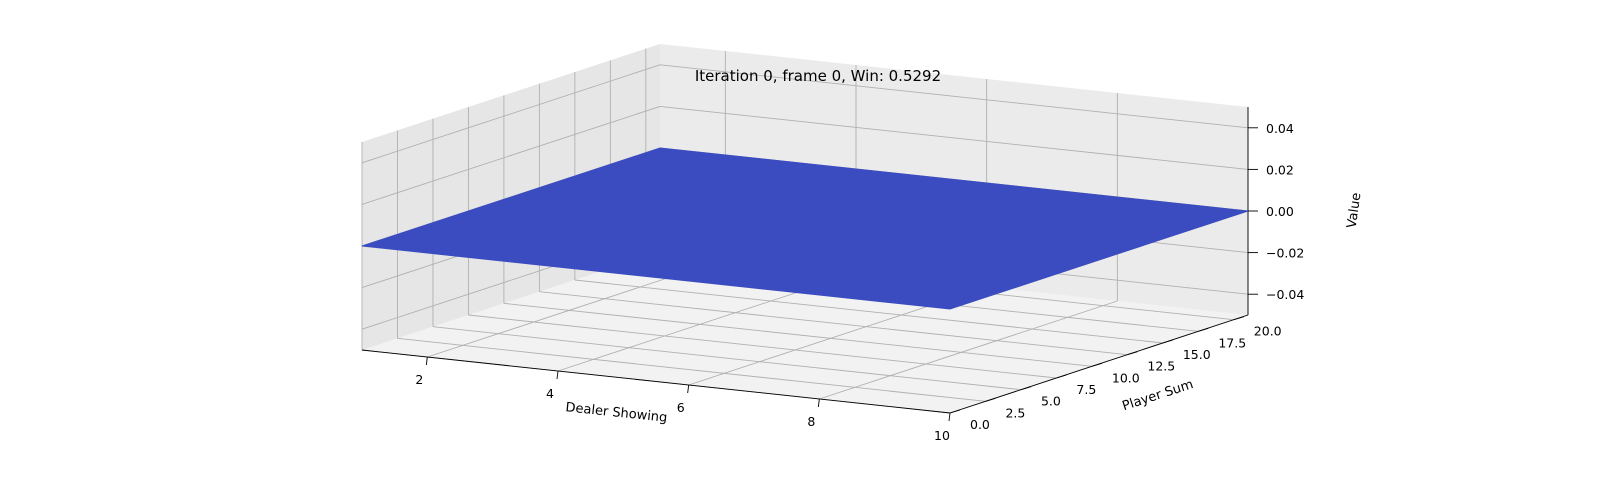 This screenshot has height=500, width=1600. Describe the element at coordinates (550, 393) in the screenshot. I see `x-tick-label: 4` at that location.